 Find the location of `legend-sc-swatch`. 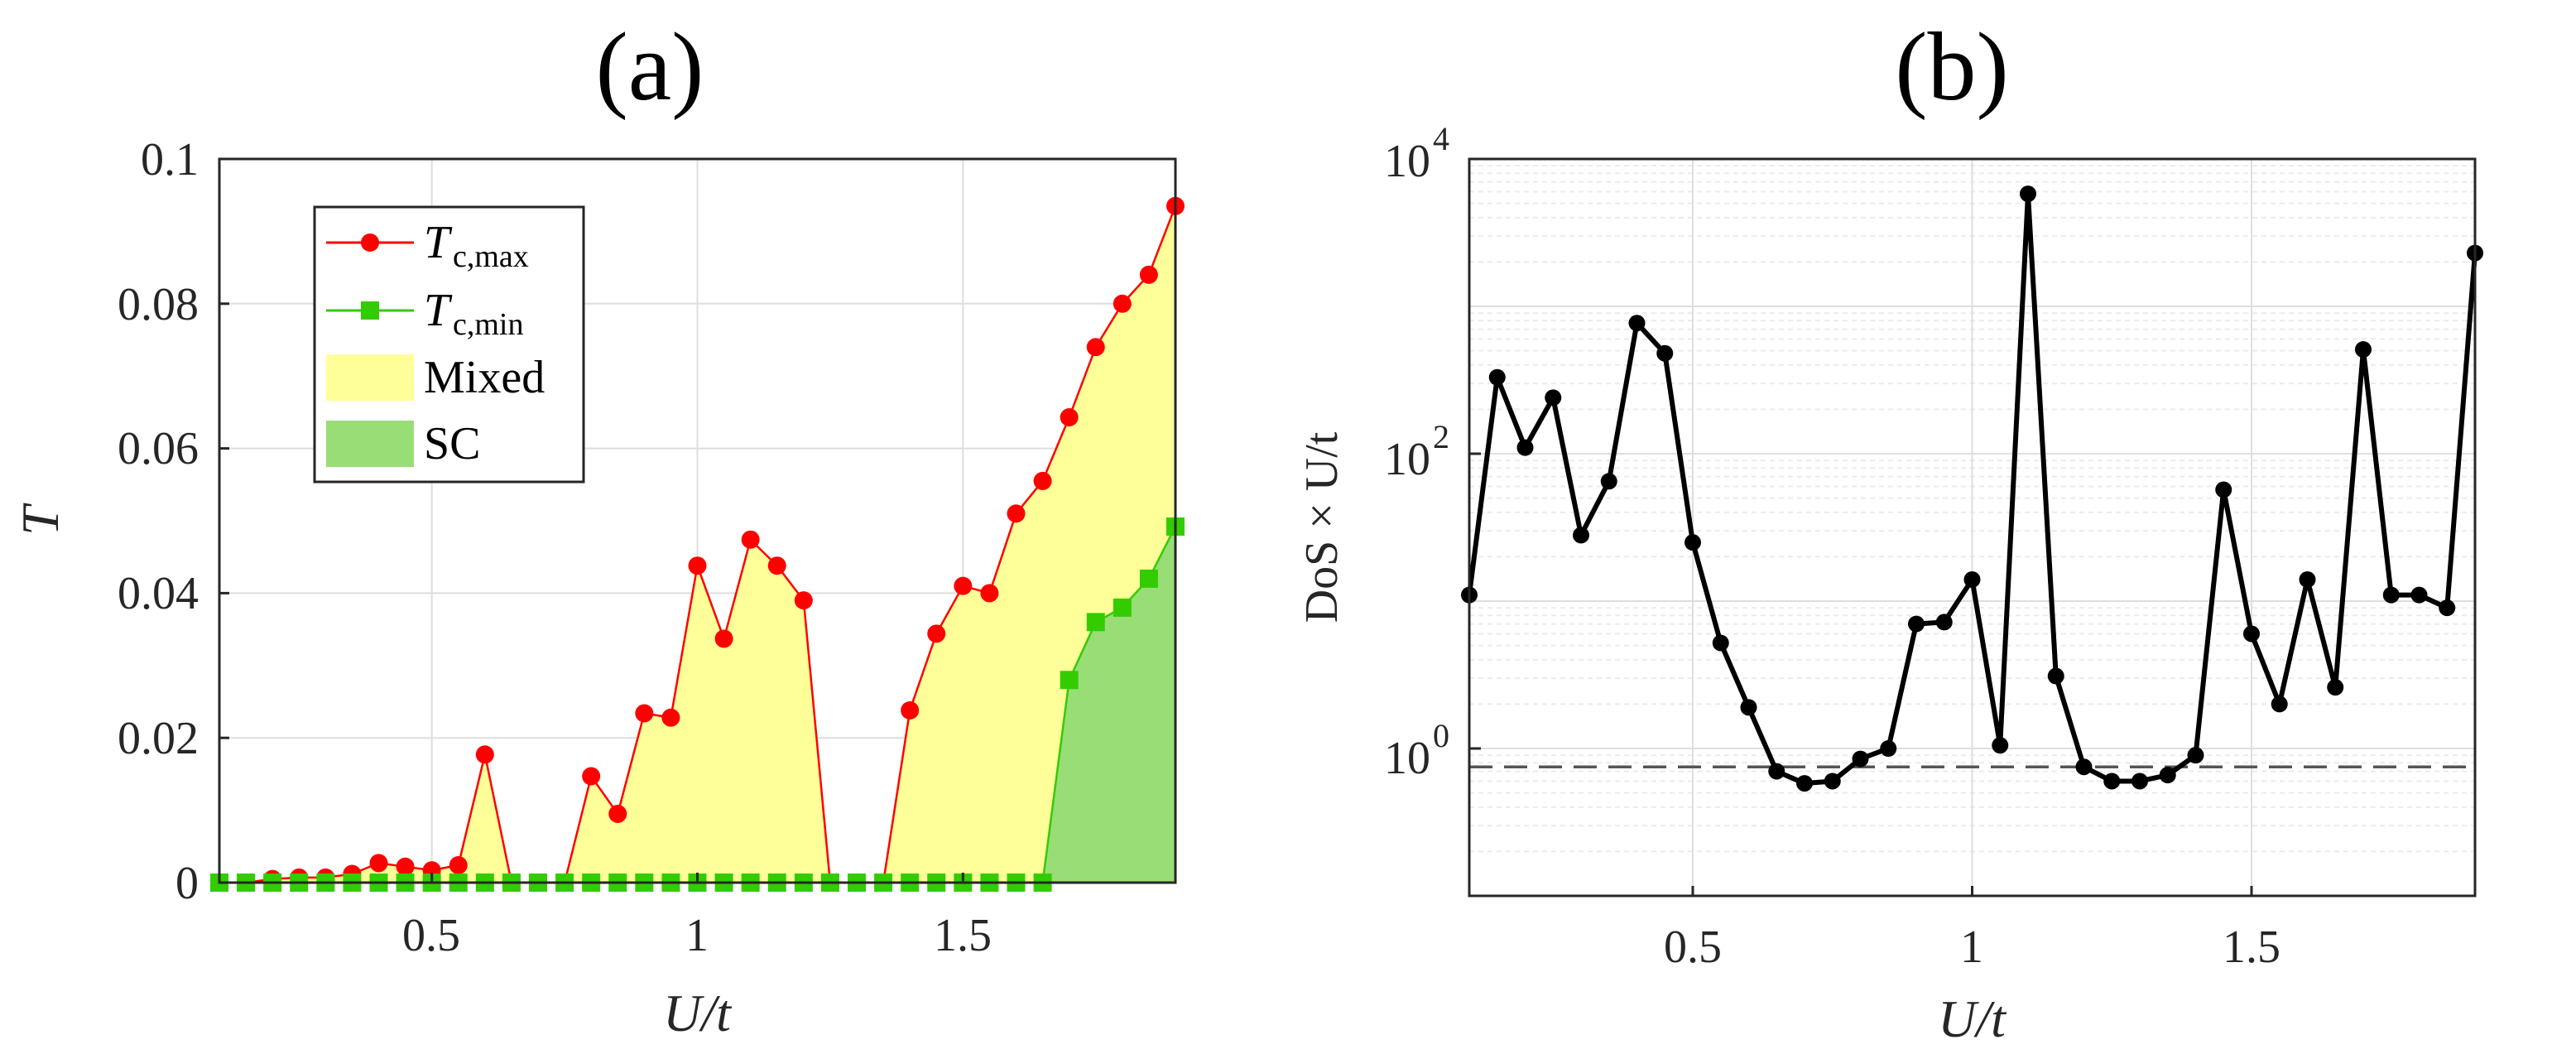

legend-sc-swatch is located at coordinates (370, 444).